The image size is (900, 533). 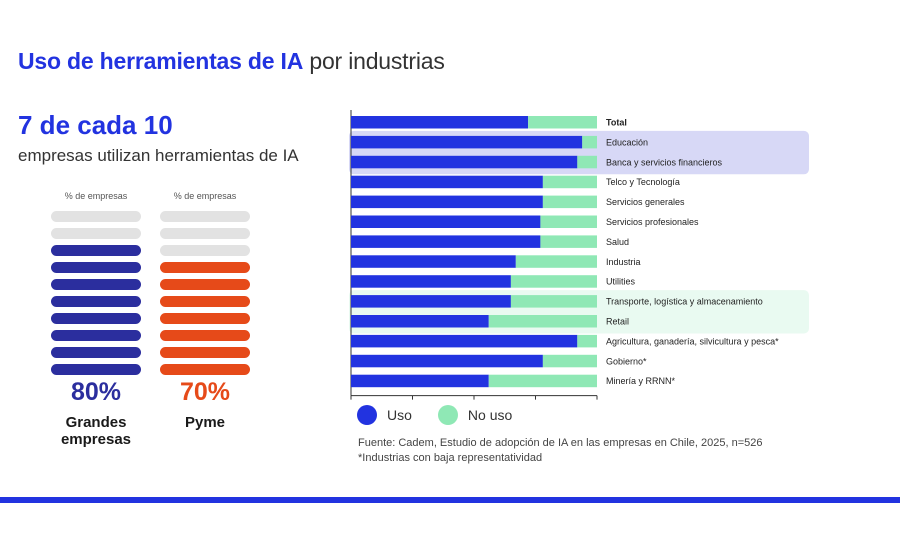 I want to click on category-label: Transporte, logística y almacenamiento, so click(x=684, y=302).